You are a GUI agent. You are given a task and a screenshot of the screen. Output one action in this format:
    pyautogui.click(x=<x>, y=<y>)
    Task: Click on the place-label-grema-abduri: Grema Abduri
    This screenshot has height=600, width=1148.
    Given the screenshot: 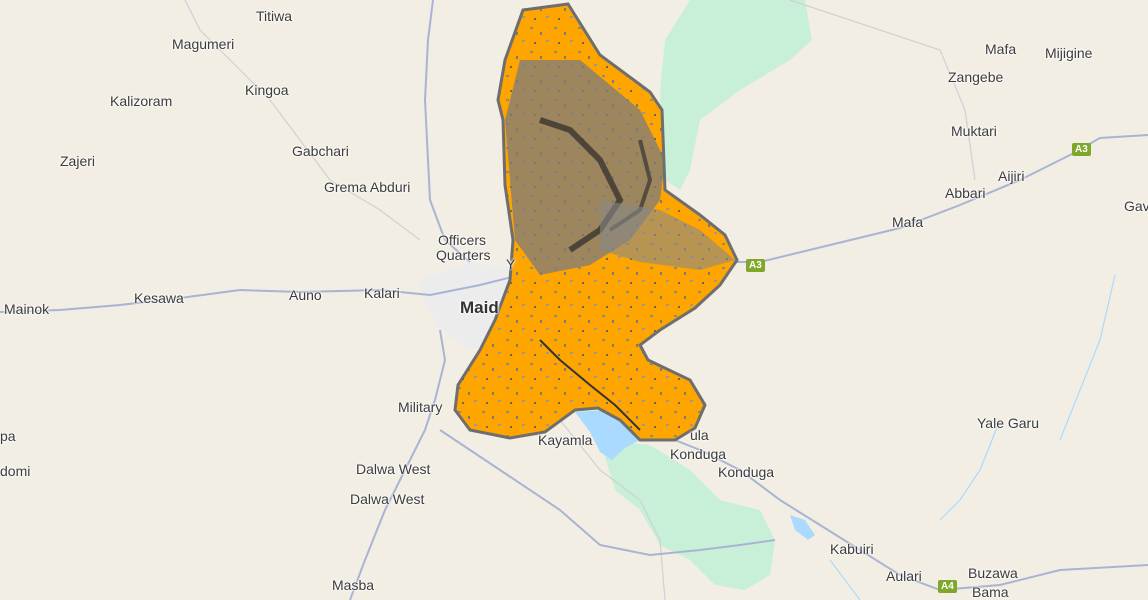 What is the action you would take?
    pyautogui.click(x=367, y=187)
    